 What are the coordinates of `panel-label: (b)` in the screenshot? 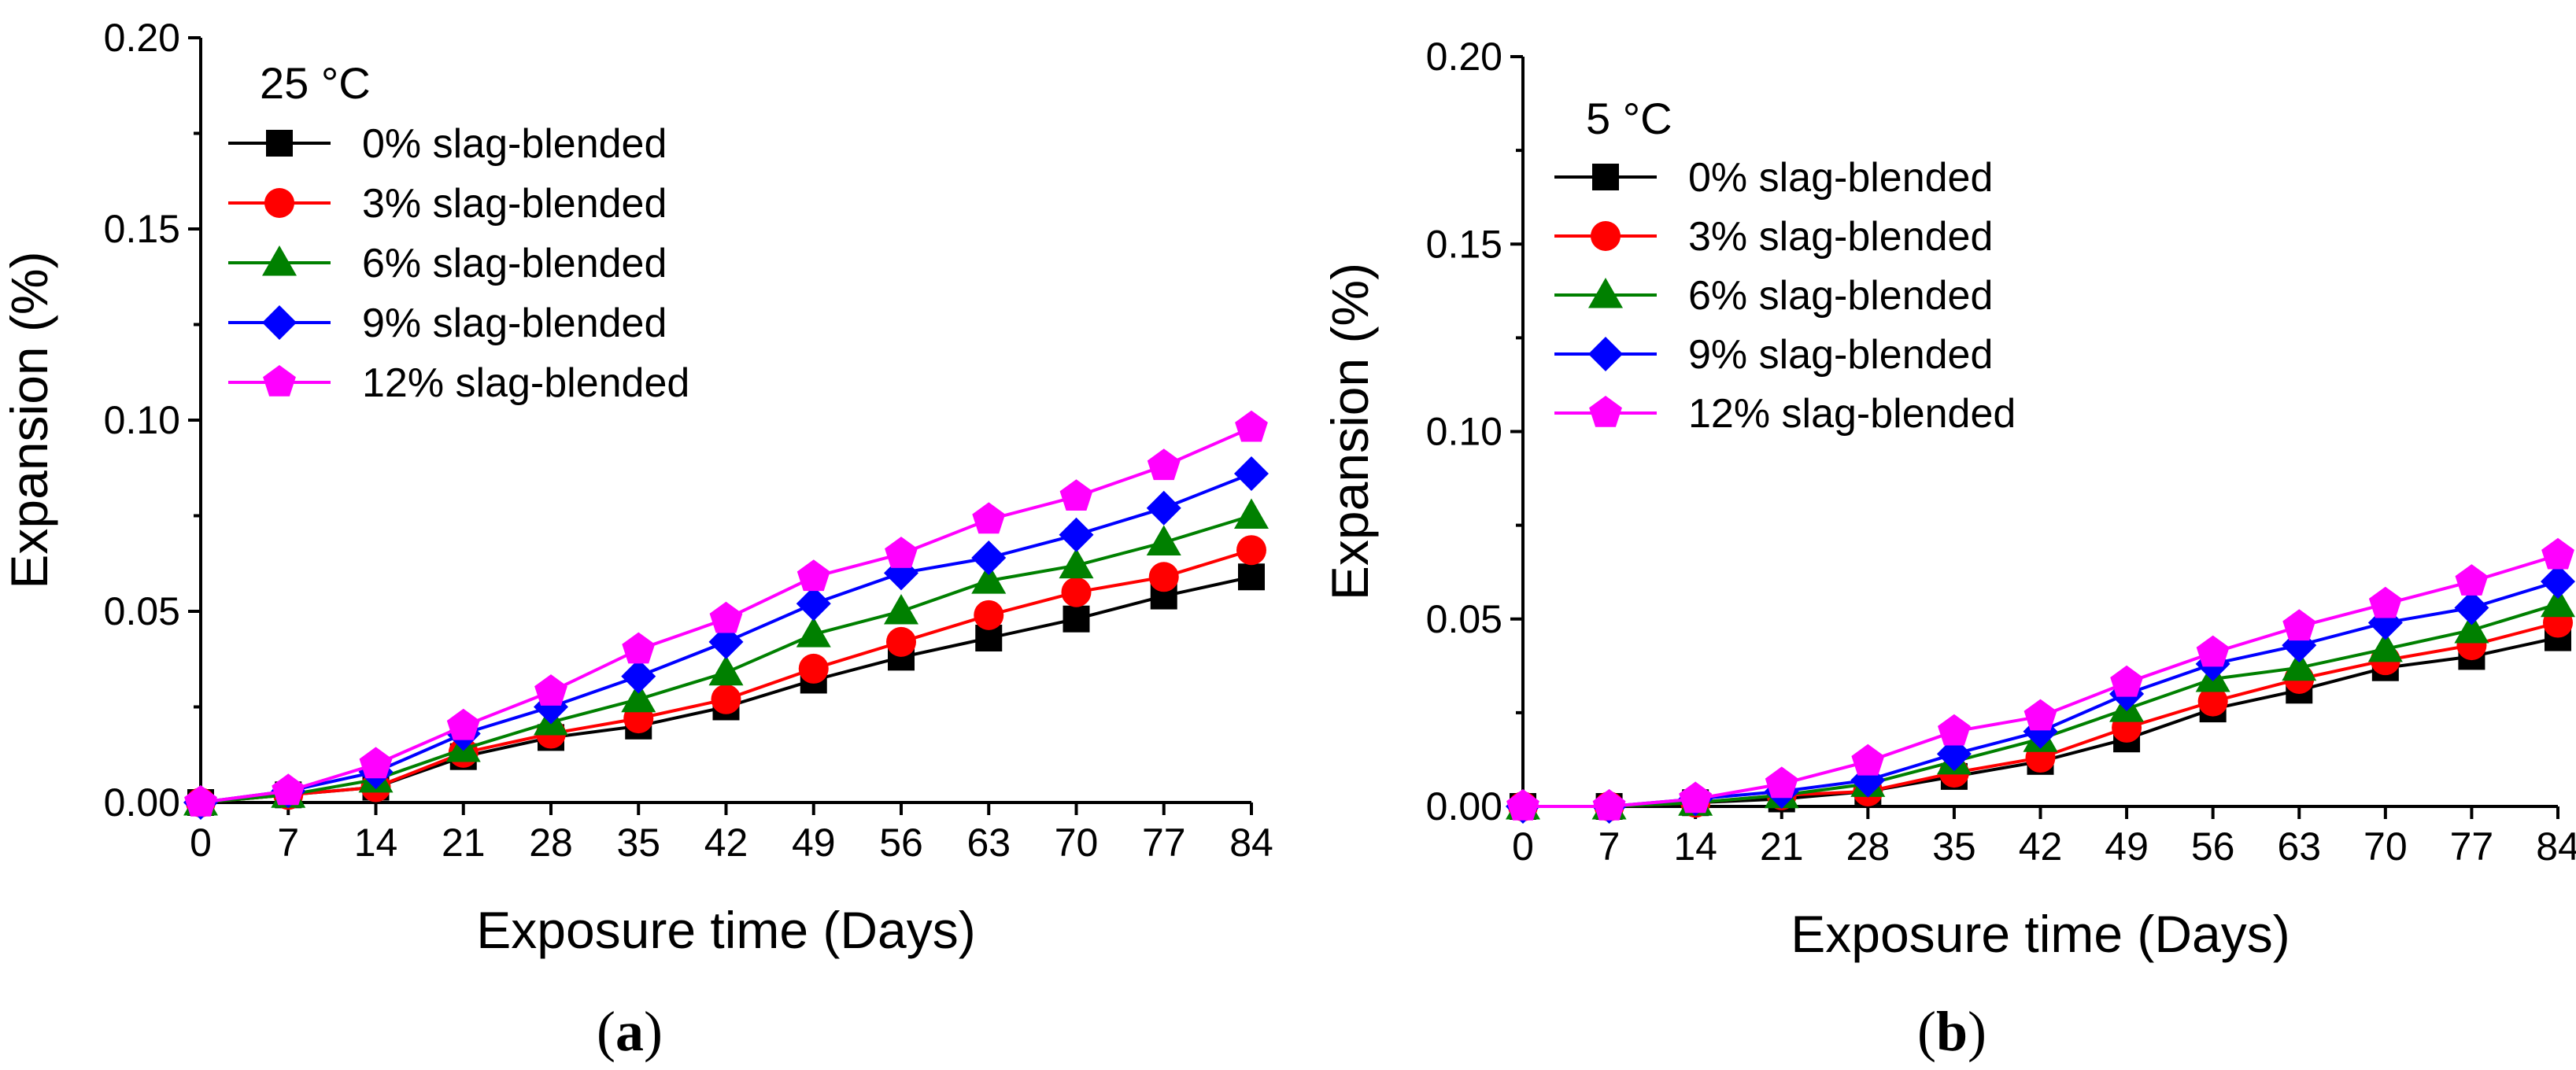 It's located at (1952, 1031).